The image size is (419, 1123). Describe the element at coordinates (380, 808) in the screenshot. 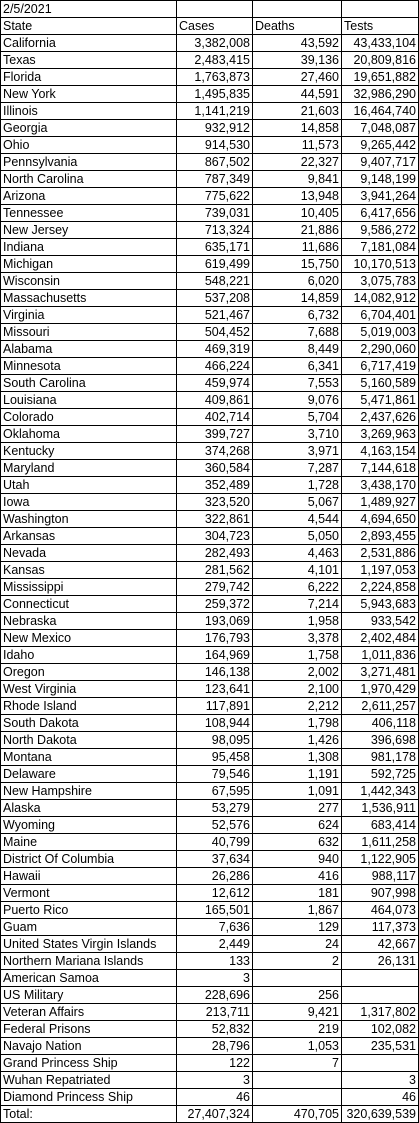

I see `tests-cell: 1,536,911` at that location.